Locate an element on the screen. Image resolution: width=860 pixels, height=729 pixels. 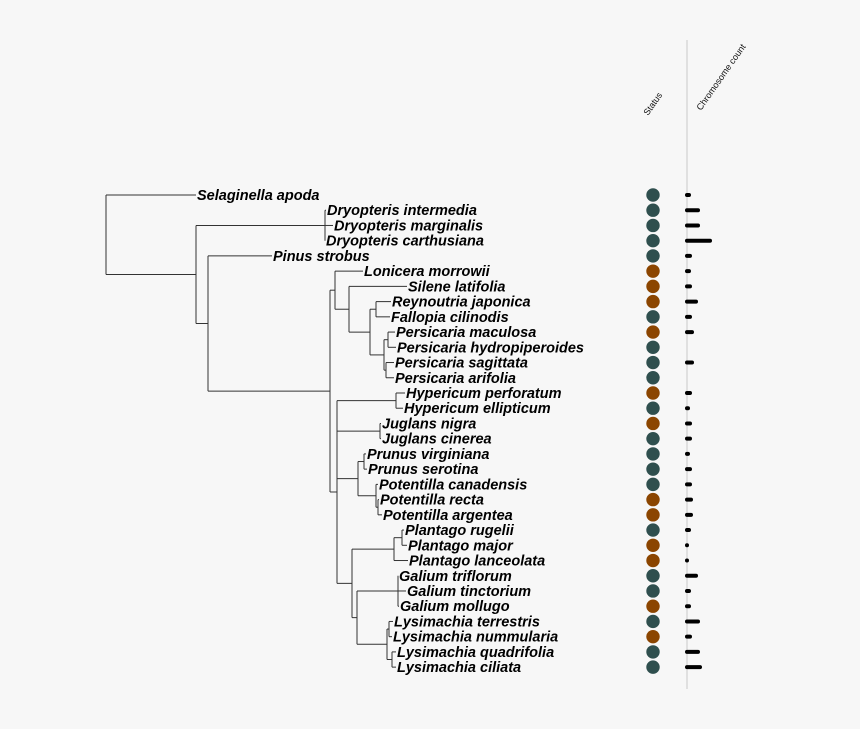
tip-label: Lysimachia nummularia is located at coordinates (475, 638).